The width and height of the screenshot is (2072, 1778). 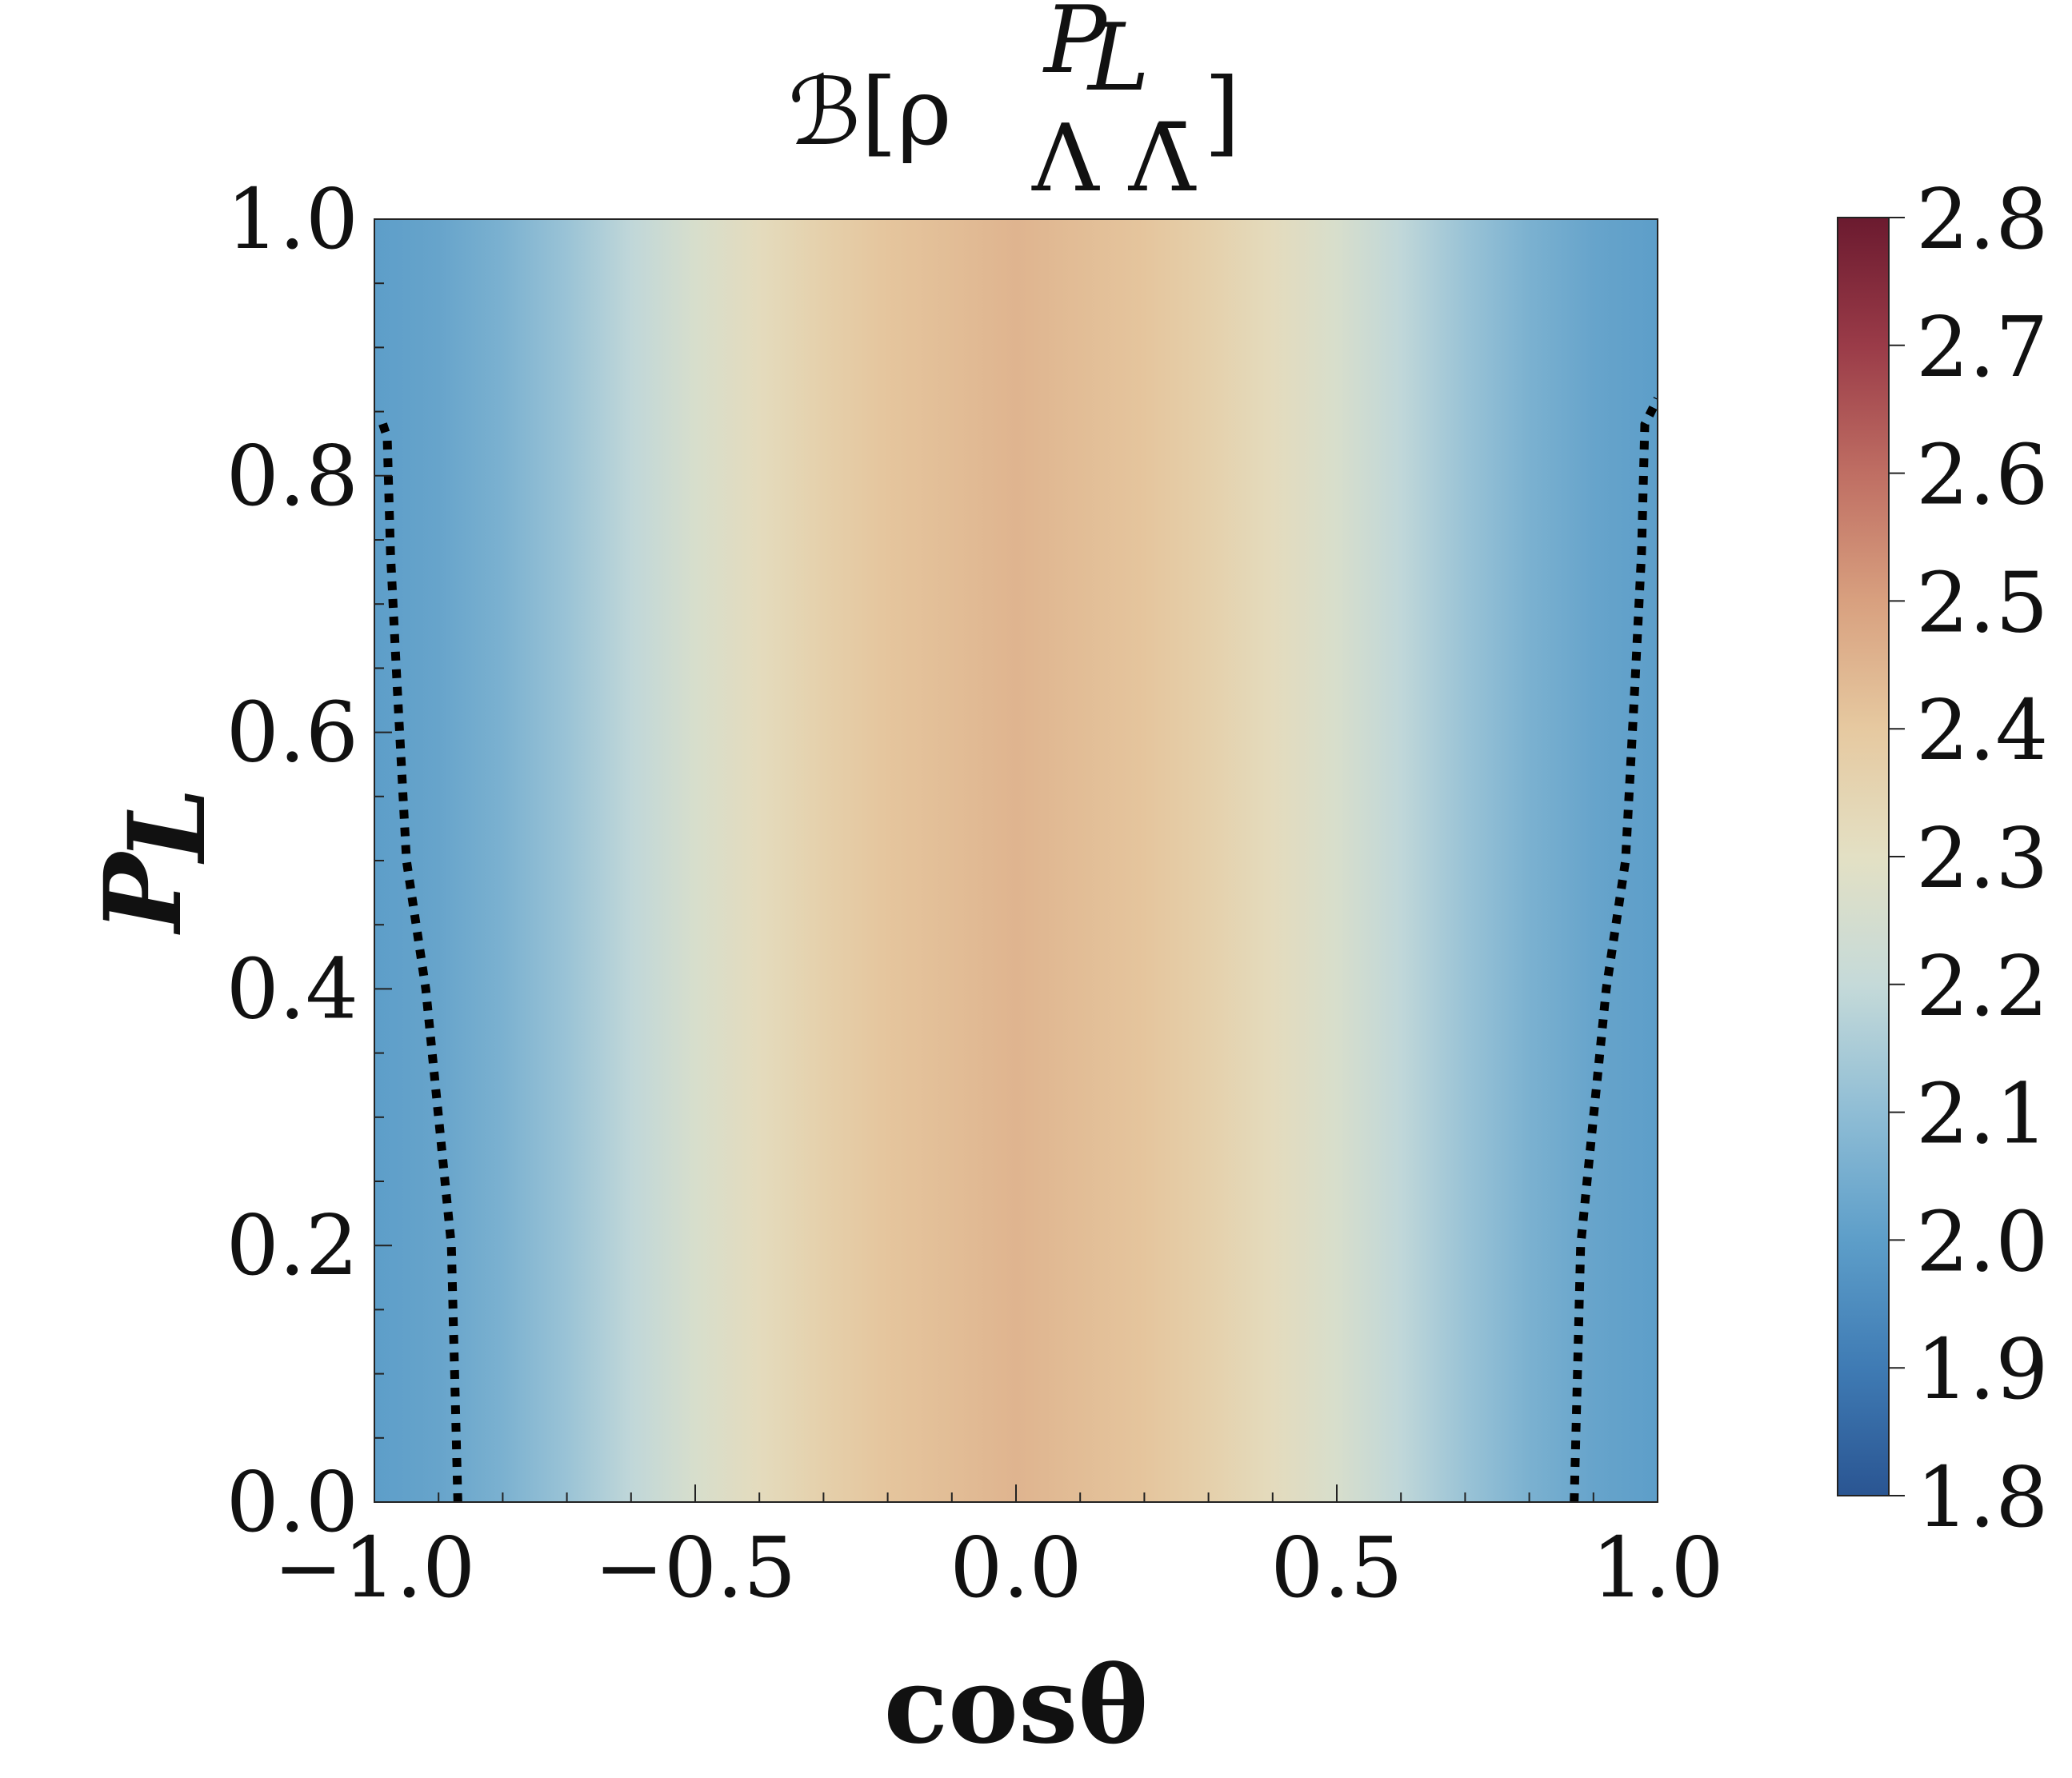 What do you see at coordinates (695, 1567) in the screenshot?
I see `x-tick-label: −0.5` at bounding box center [695, 1567].